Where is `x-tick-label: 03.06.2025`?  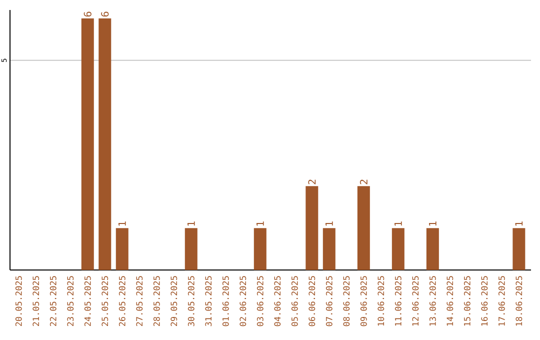
x-tick-label: 03.06.2025 is located at coordinates (260, 301).